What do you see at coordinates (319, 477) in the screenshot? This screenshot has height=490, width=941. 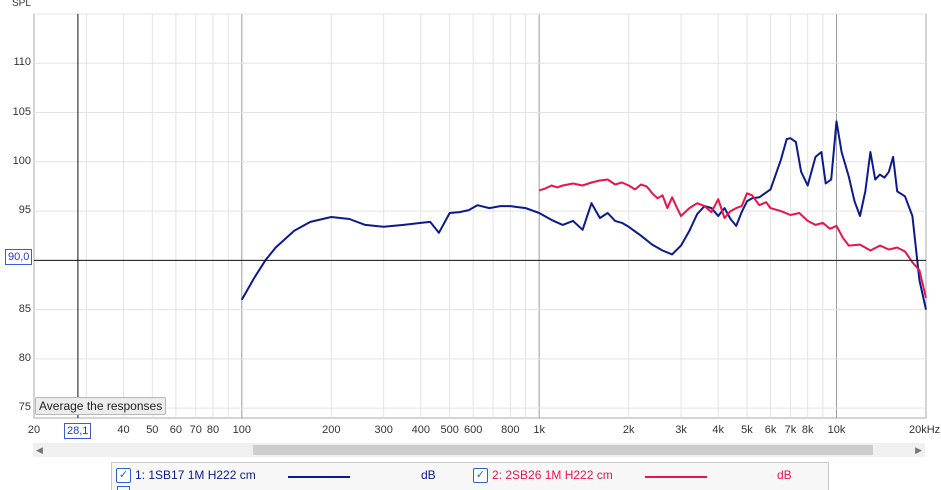 I see `legend-item-1-swatch` at bounding box center [319, 477].